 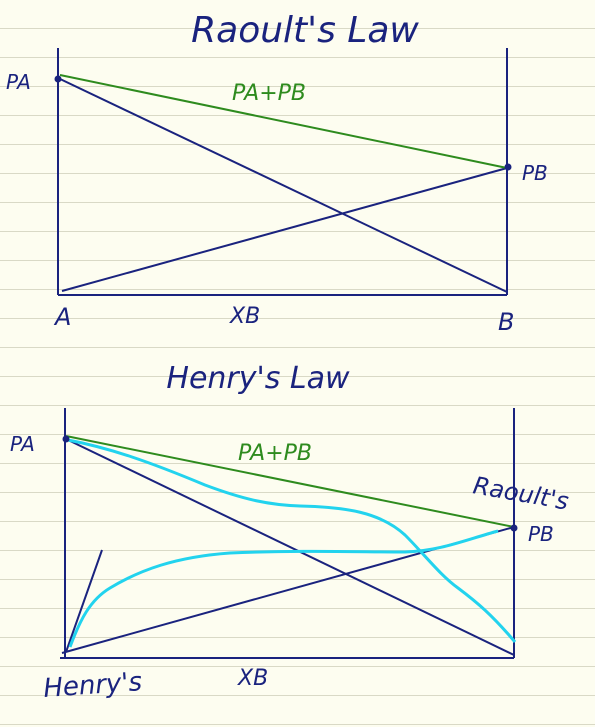 I want to click on diagram2-xb-label: XB, so click(x=252, y=678).